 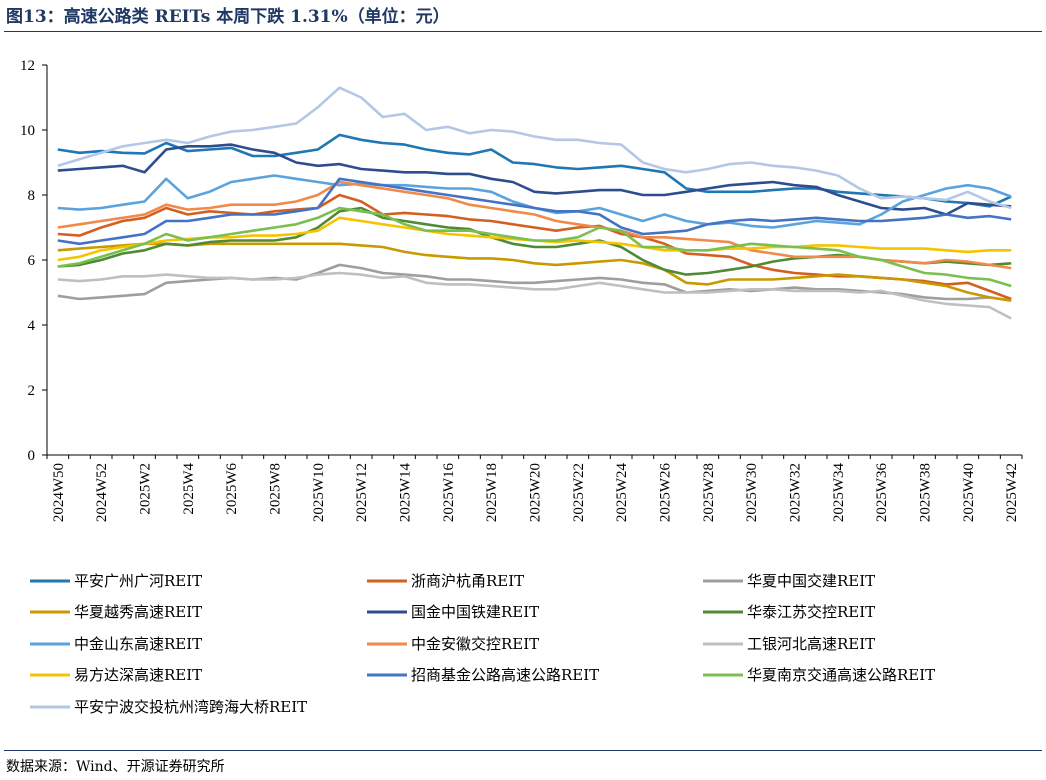 I want to click on x-tick-label: 2025W38, so click(x=926, y=492).